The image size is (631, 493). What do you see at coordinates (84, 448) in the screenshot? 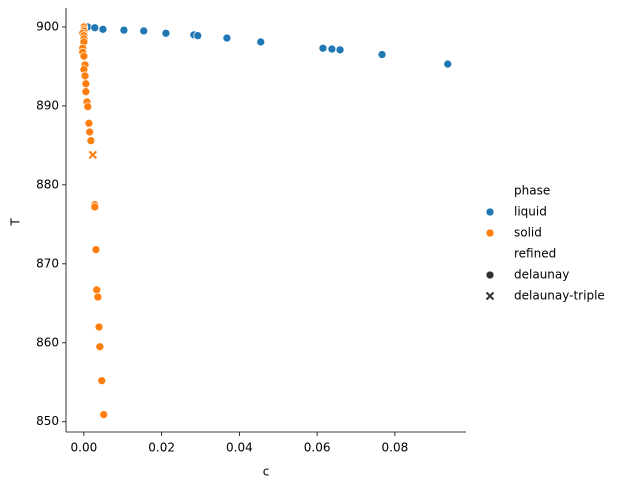
I see `x-tick-label: 0.00` at bounding box center [84, 448].